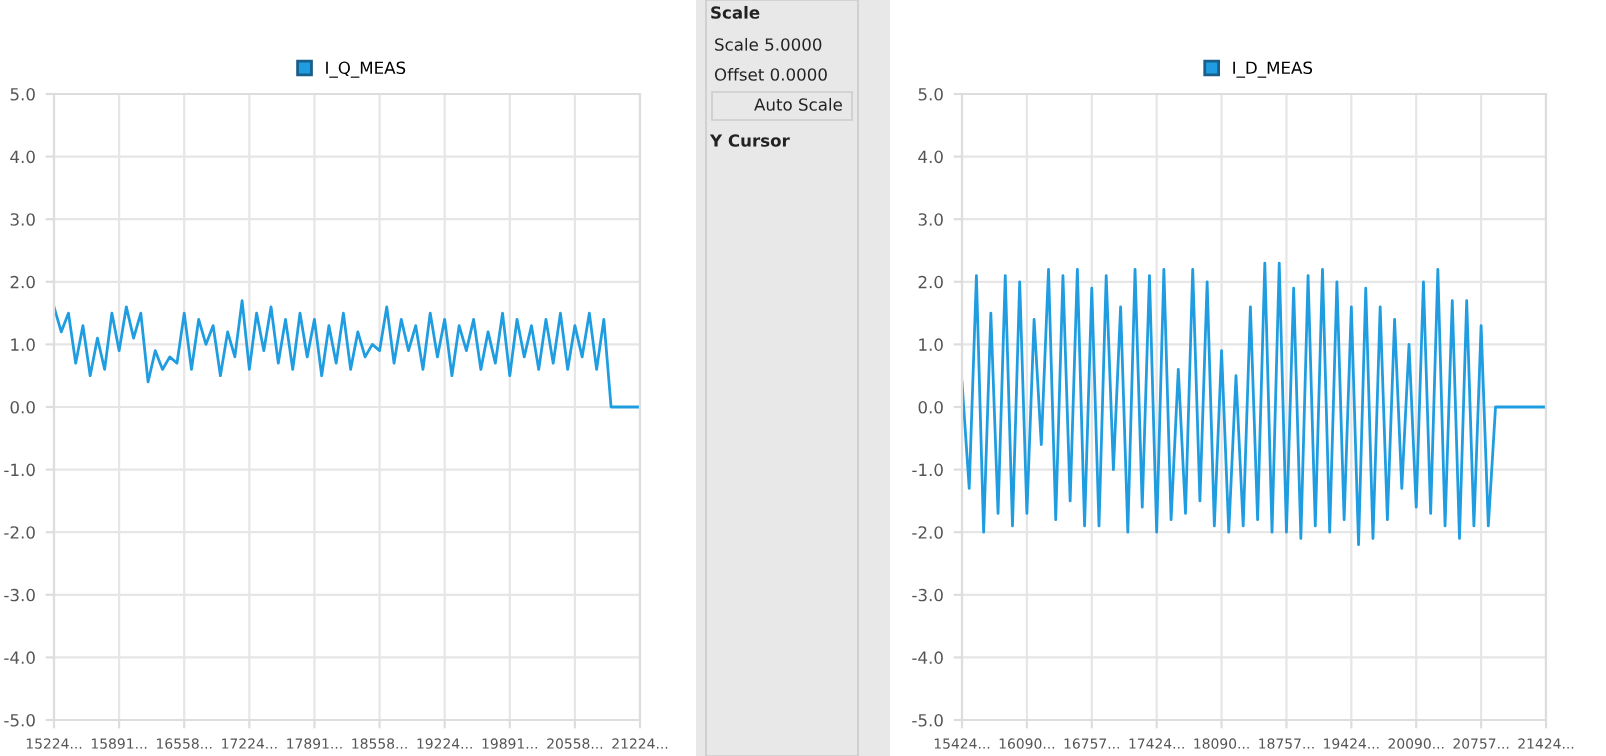 The height and width of the screenshot is (756, 1606). Describe the element at coordinates (735, 12) in the screenshot. I see `text: Scale` at that location.